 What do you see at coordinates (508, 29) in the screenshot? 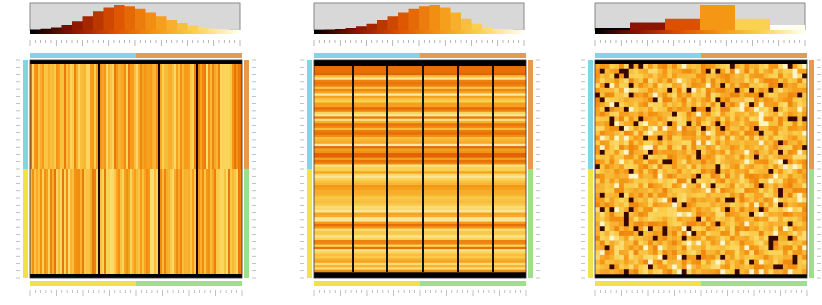
I see `histogram-bar` at bounding box center [508, 29].